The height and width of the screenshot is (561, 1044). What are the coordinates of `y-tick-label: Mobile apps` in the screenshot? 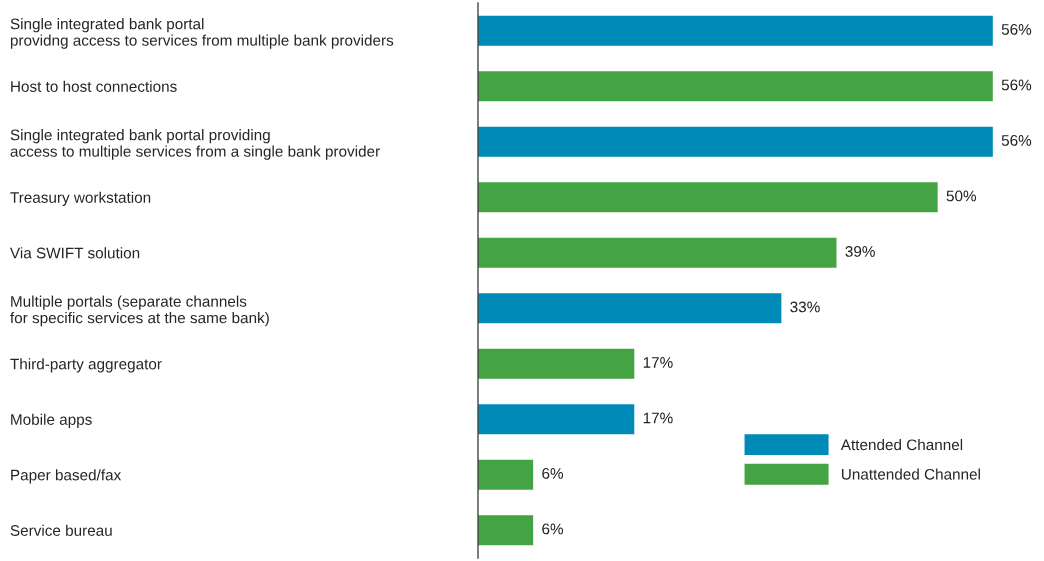 It's located at (51, 420).